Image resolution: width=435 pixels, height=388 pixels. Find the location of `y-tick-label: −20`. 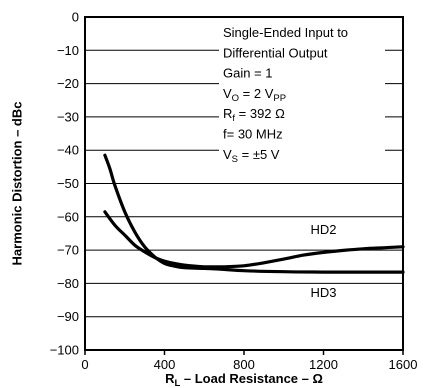

y-tick-label: −20 is located at coordinates (68, 83).